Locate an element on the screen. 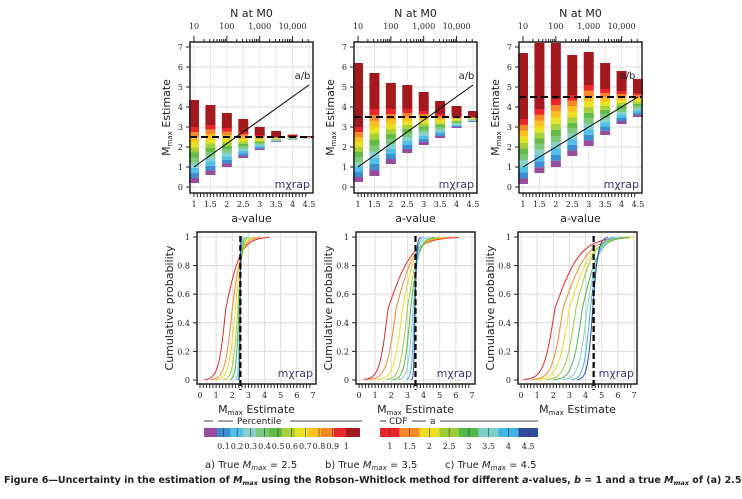  percentile-legend-title: Percentile is located at coordinates (259, 422).